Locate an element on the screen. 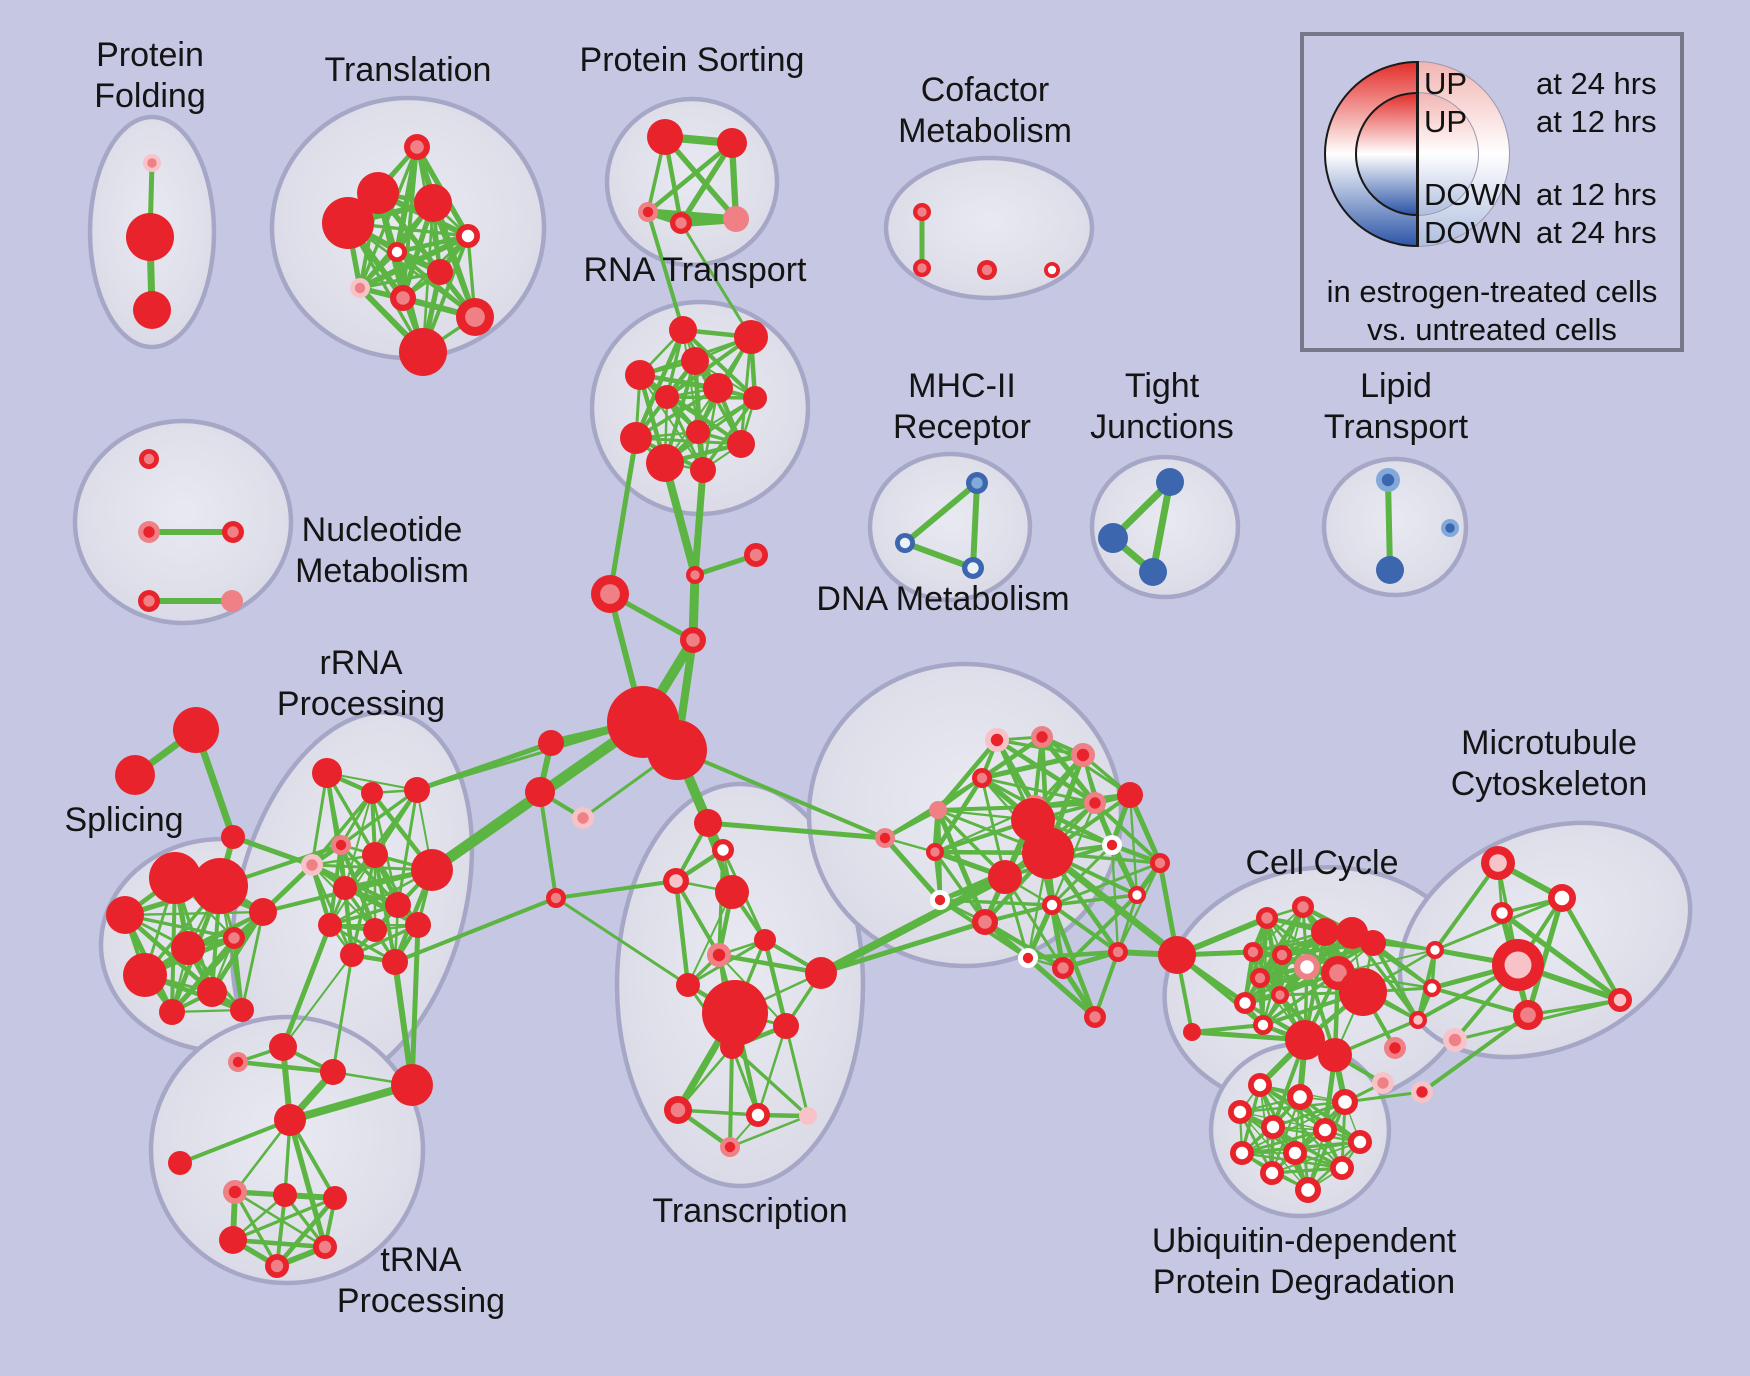  node-cc7 is located at coordinates (1282, 955).